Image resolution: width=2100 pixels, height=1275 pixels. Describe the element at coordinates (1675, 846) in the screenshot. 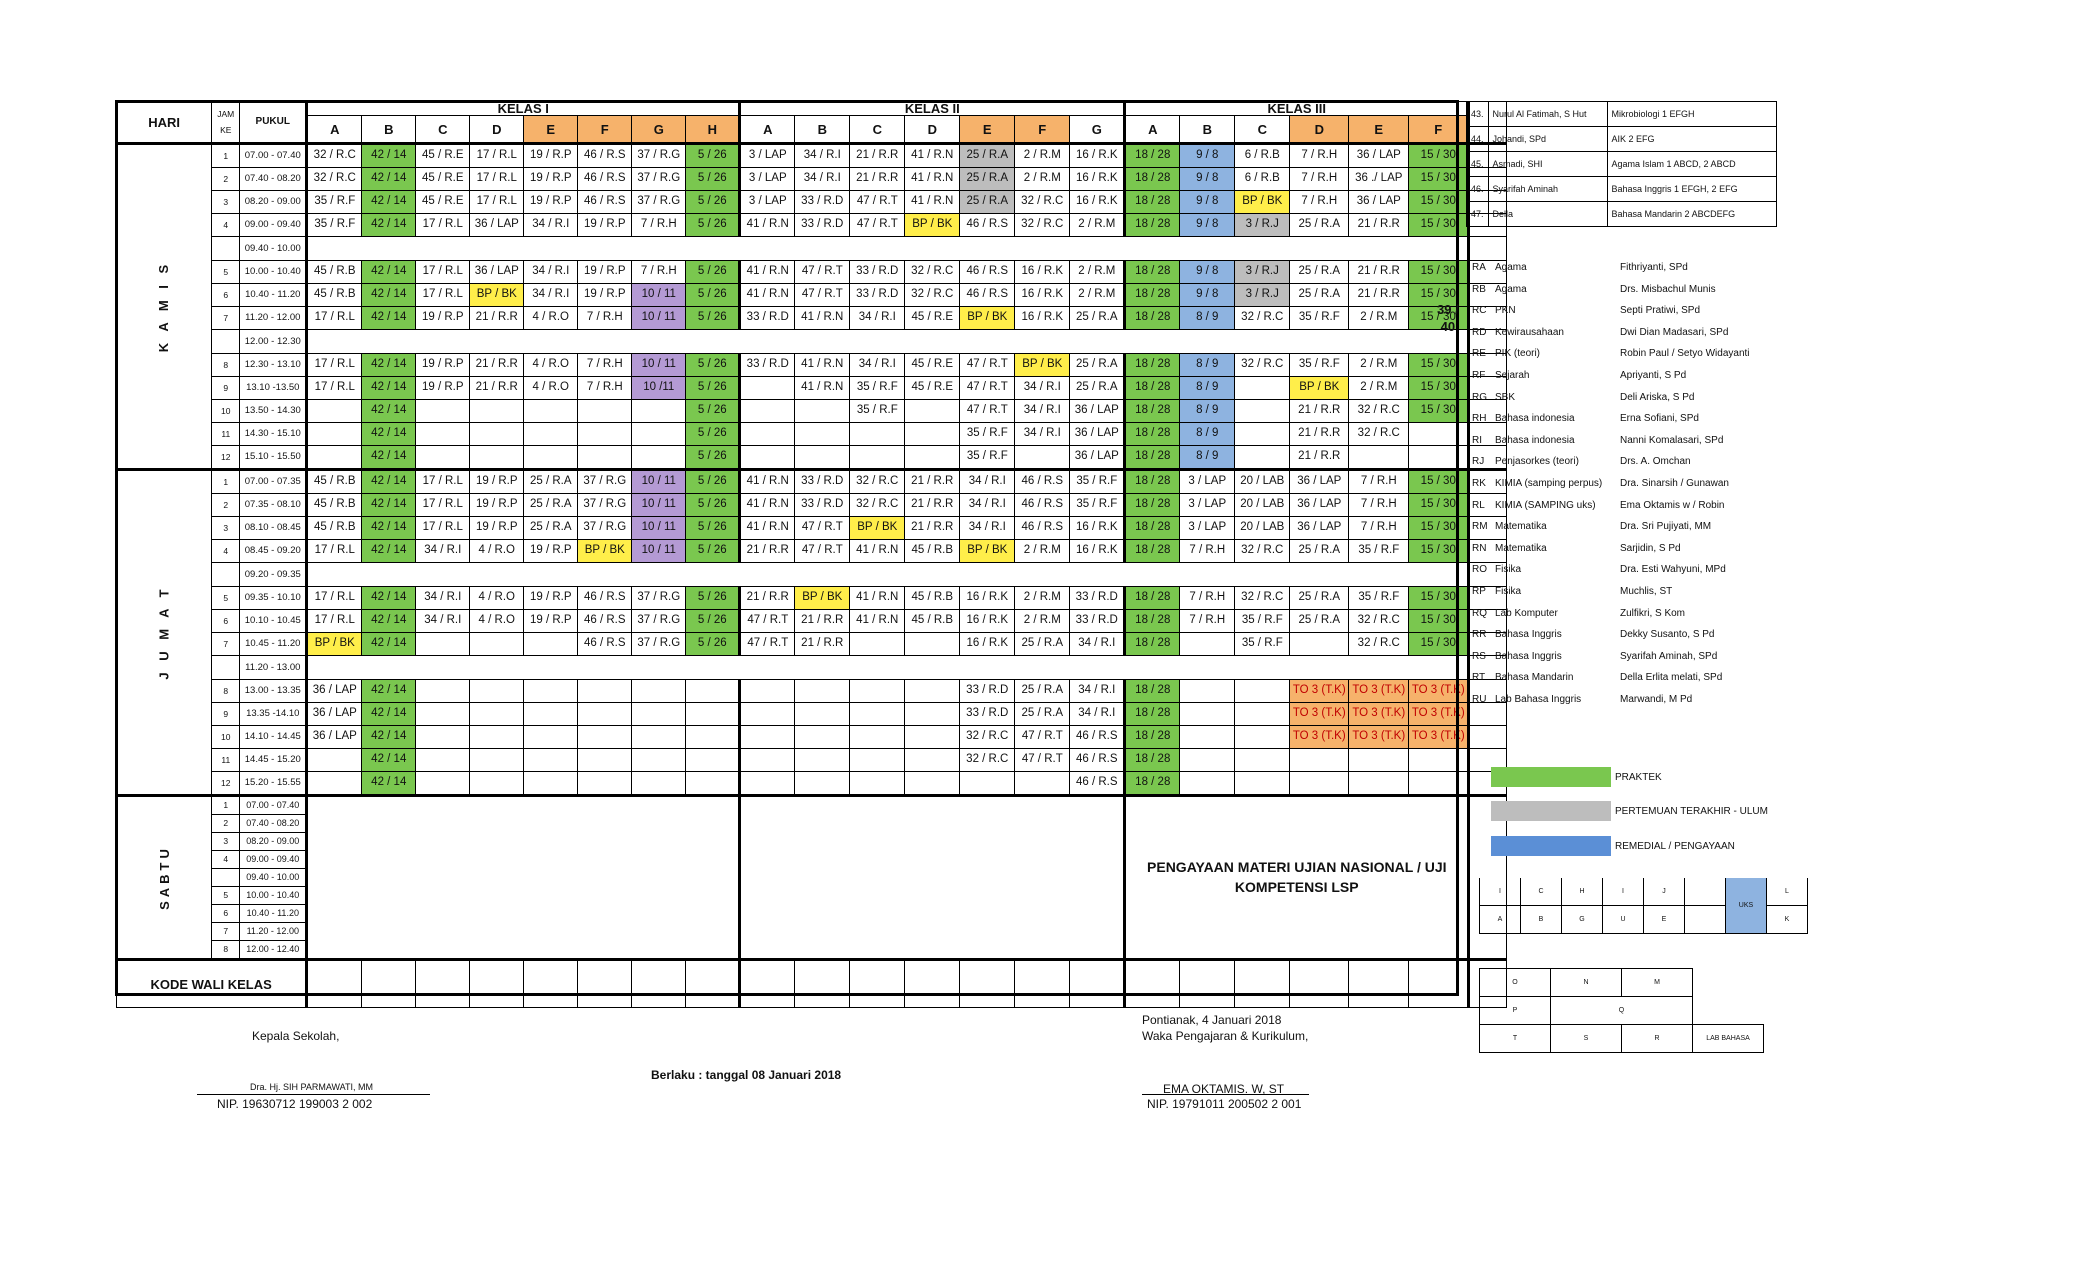

I see `legend-remedial-label: REMEDIAL / PENGAYAAN` at that location.